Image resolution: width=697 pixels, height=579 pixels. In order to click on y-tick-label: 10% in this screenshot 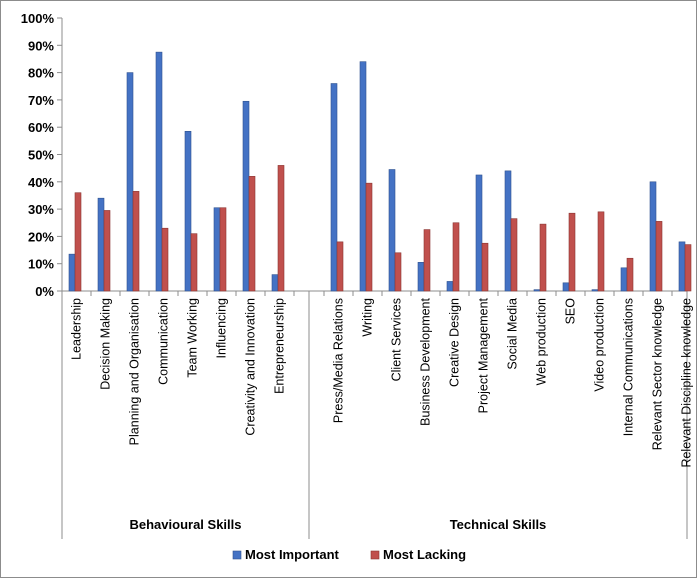, I will do `click(41, 264)`.